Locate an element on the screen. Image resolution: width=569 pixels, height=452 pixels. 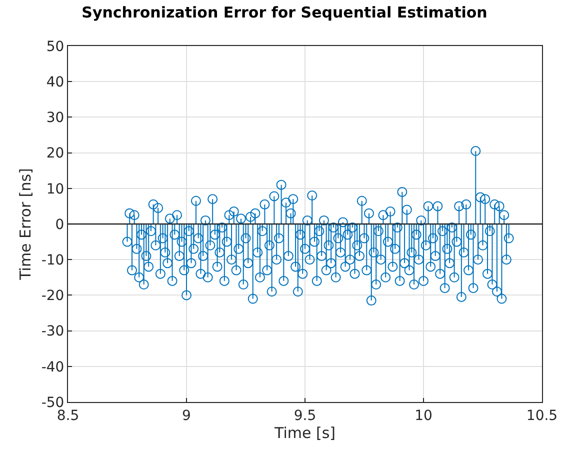
chart-title: Synchronization Error for Sequential Estimation is located at coordinates (285, 12).